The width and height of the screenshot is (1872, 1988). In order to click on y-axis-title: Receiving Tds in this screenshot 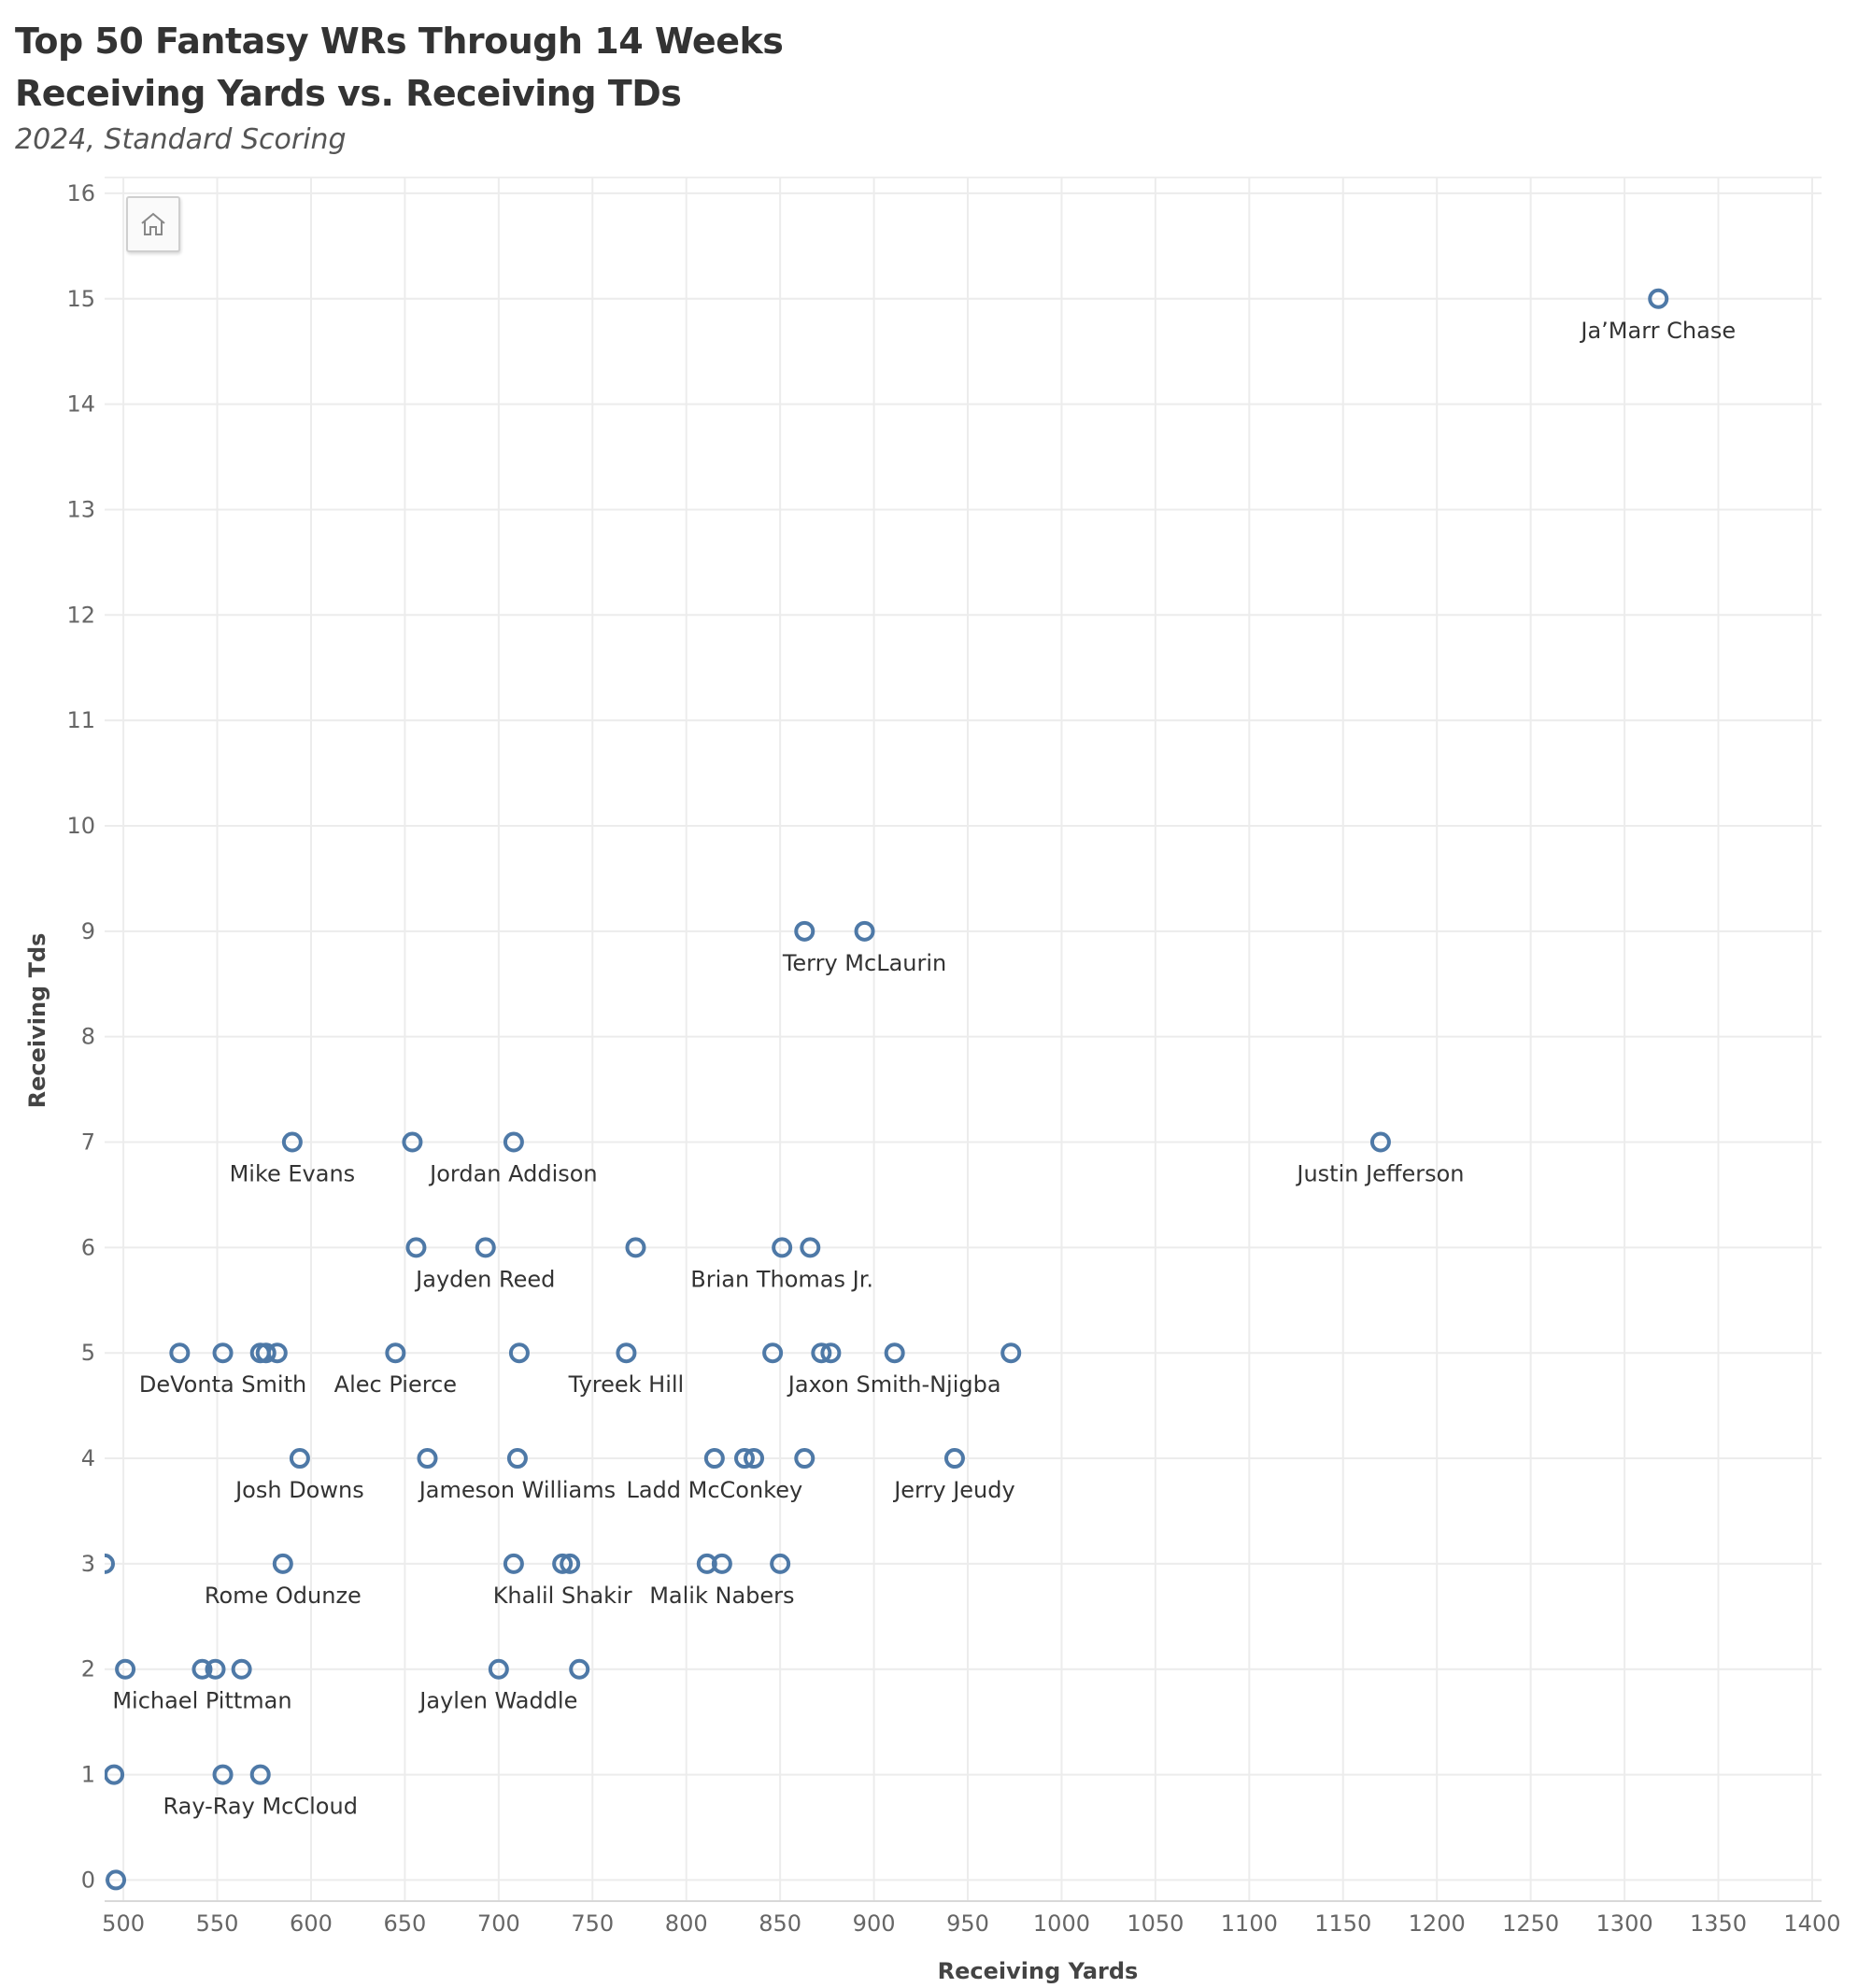, I will do `click(37, 1021)`.